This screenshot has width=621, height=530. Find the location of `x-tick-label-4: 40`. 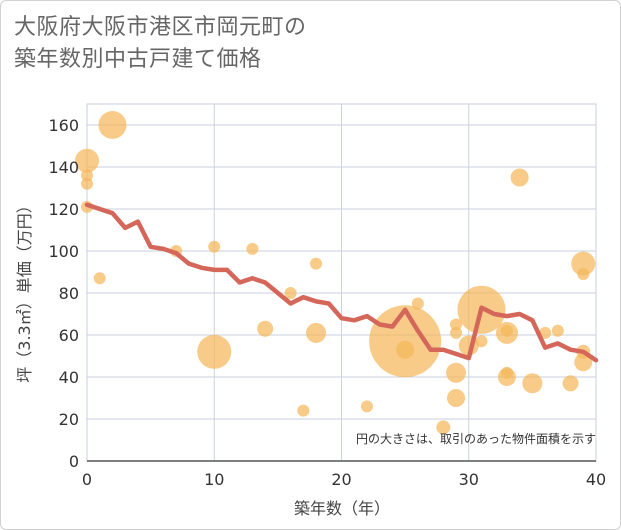

x-tick-label-4: 40 is located at coordinates (596, 479).